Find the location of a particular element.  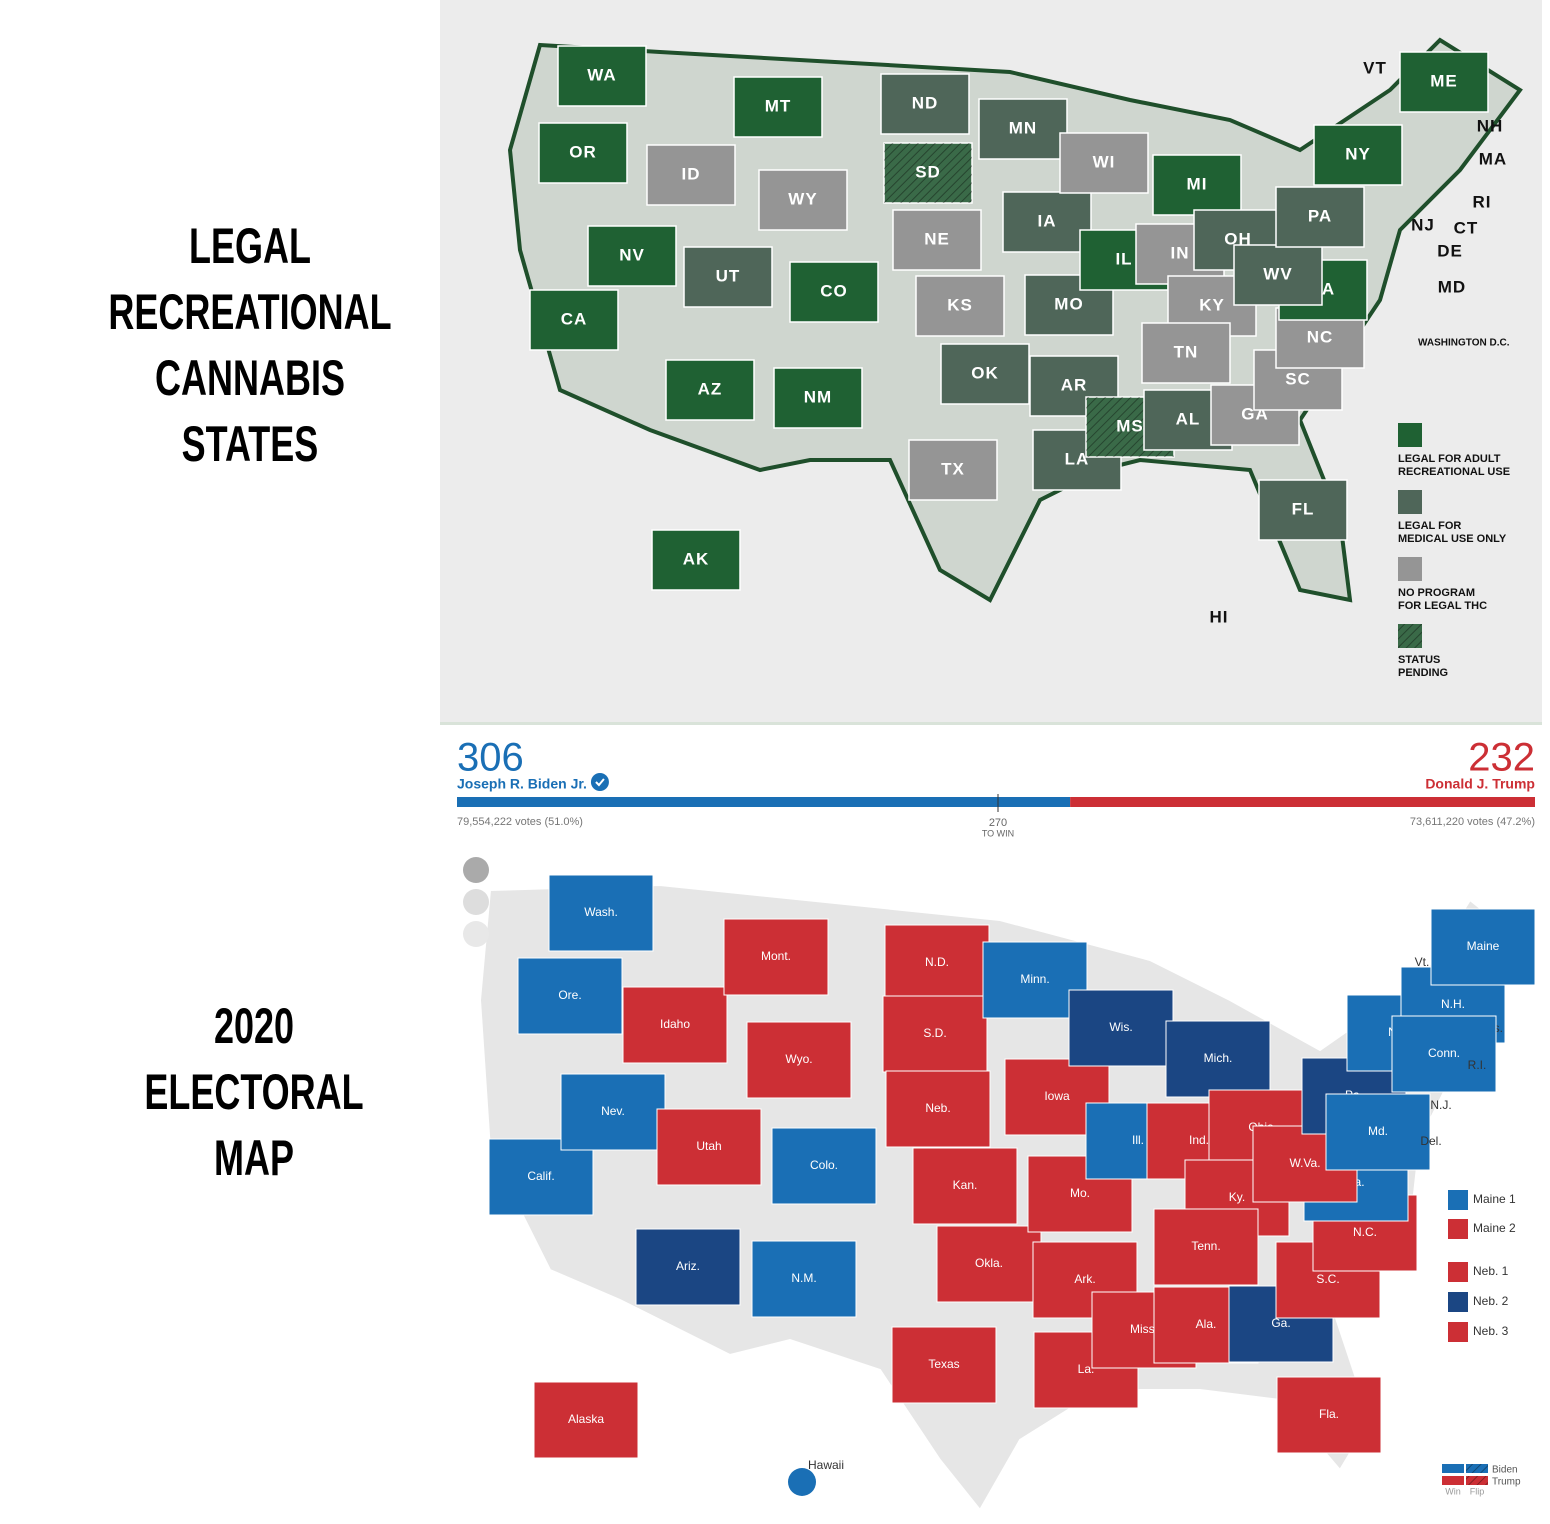

legend-label: MEDICAL USE ONLY is located at coordinates (1452, 539).